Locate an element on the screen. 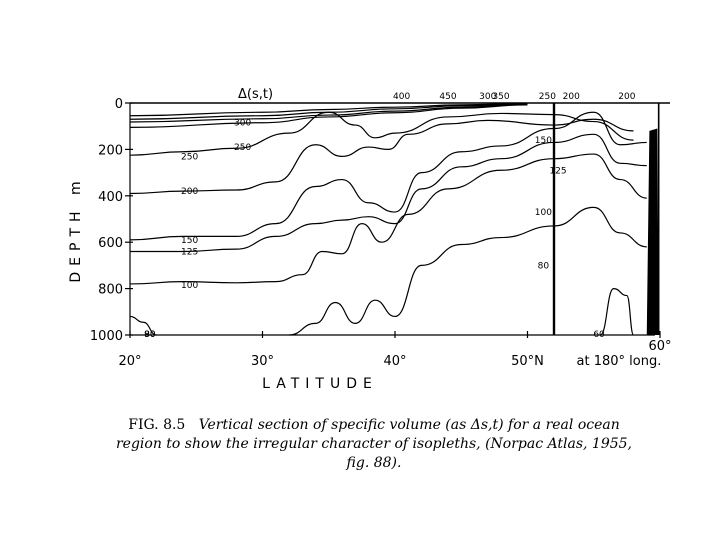 The height and width of the screenshot is (540, 720). isopleth-label: 100 is located at coordinates (189, 286).